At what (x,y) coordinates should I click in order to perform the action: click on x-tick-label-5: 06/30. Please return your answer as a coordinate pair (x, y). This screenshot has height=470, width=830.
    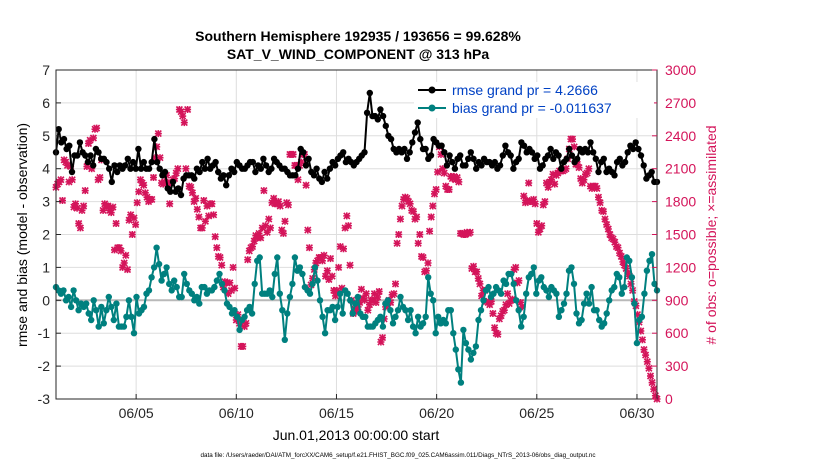
    Looking at the image, I should click on (636, 413).